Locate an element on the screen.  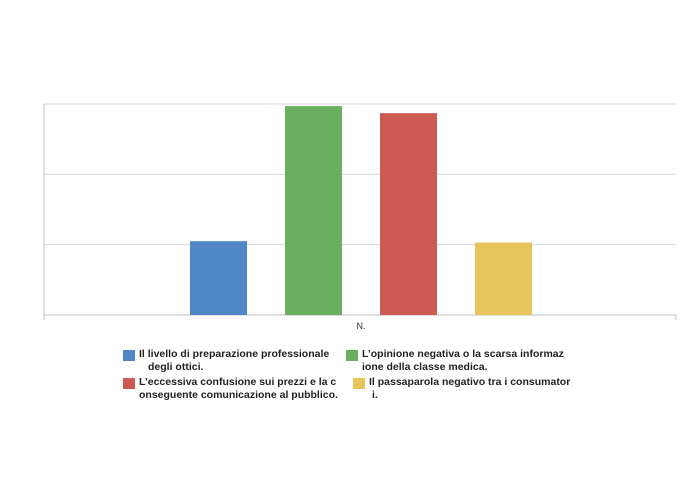
legend-label-line-2: i. is located at coordinates (375, 394).